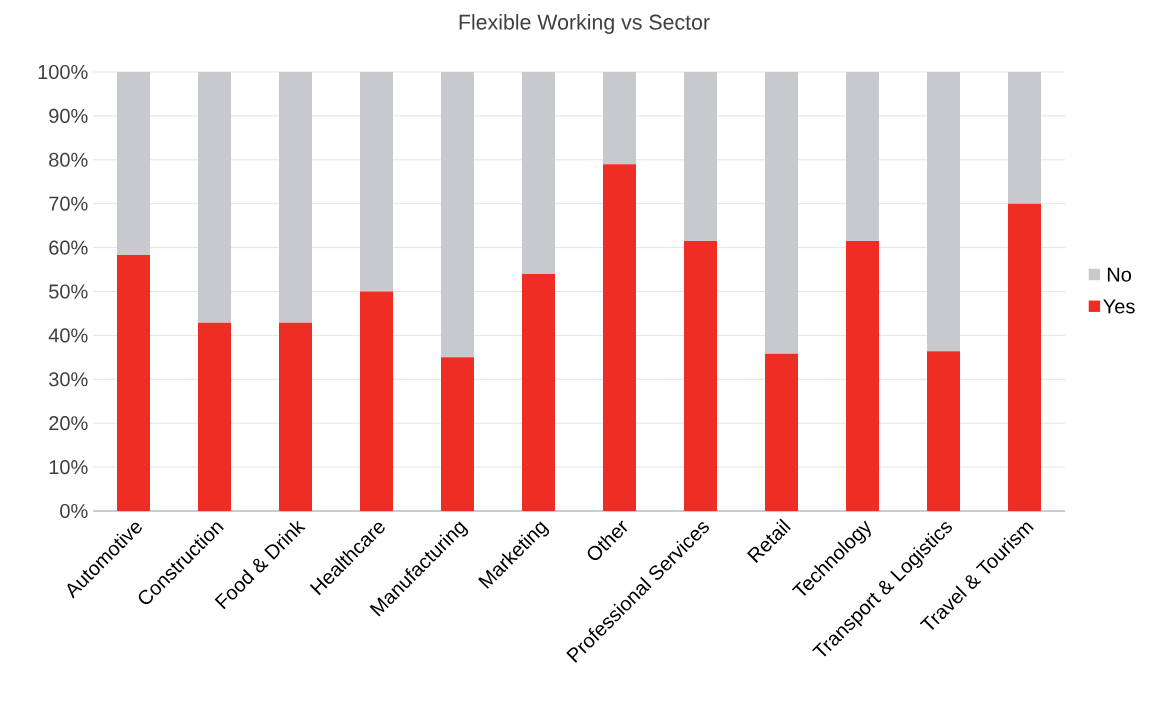 The image size is (1169, 704). What do you see at coordinates (68, 335) in the screenshot?
I see `y-tick-label: 40%` at bounding box center [68, 335].